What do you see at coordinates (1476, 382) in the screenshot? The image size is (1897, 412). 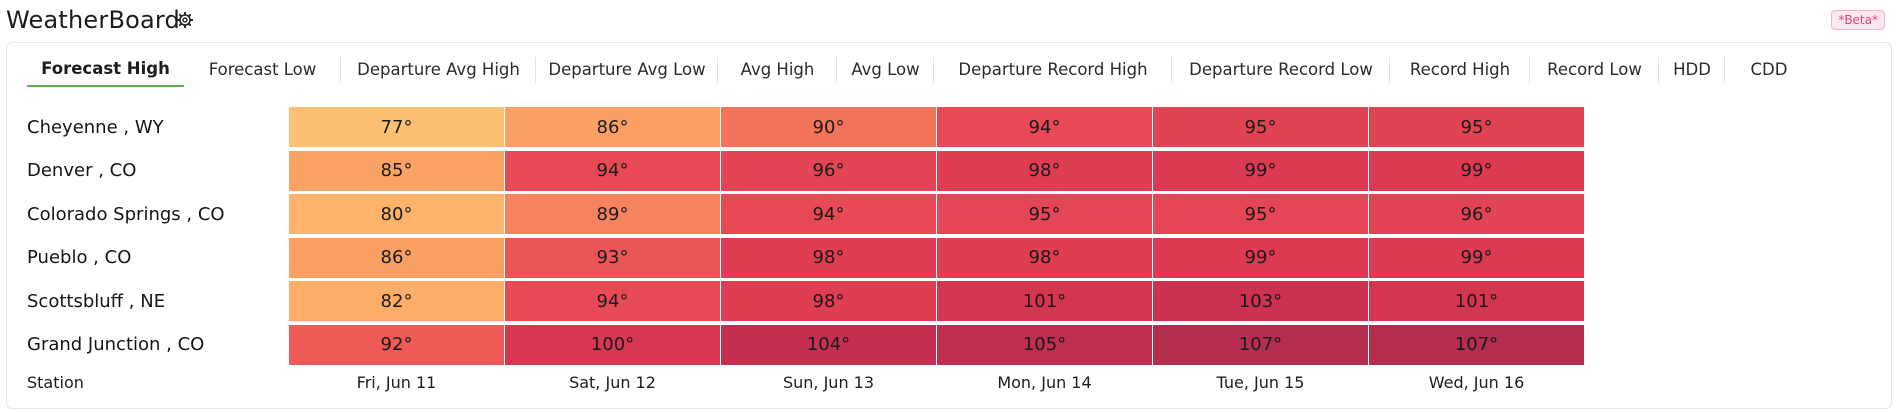 I see `day-column-label: Wed, Jun 16` at bounding box center [1476, 382].